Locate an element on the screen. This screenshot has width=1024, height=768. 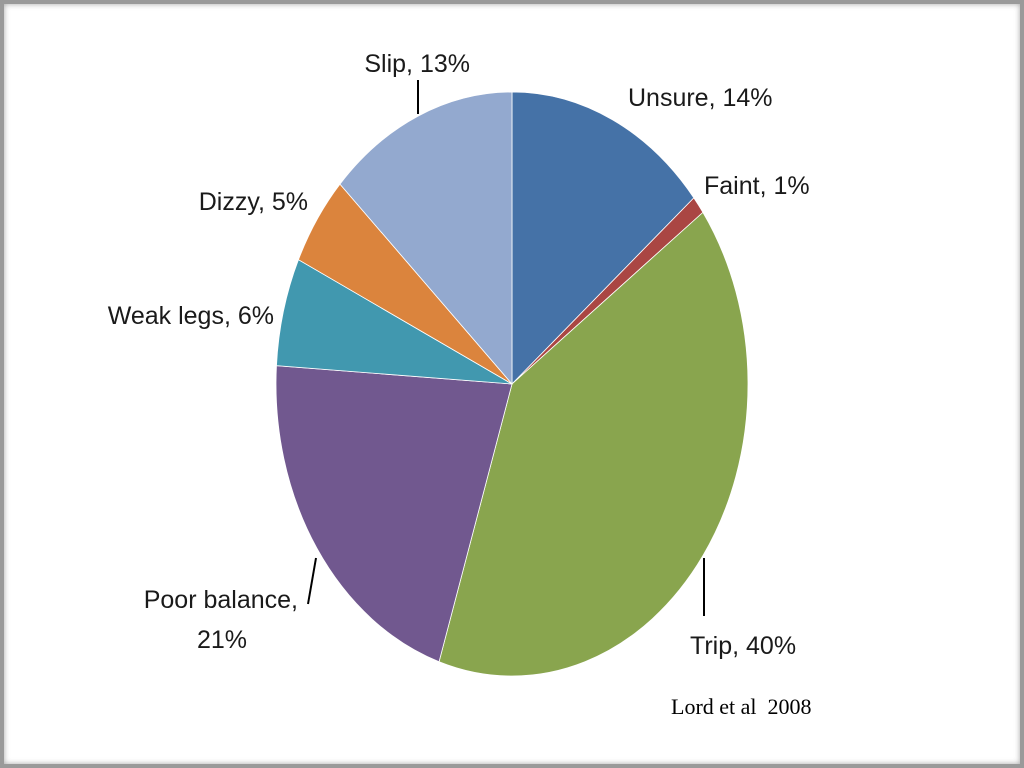
data-label-faint: Faint, 1% is located at coordinates (757, 186).